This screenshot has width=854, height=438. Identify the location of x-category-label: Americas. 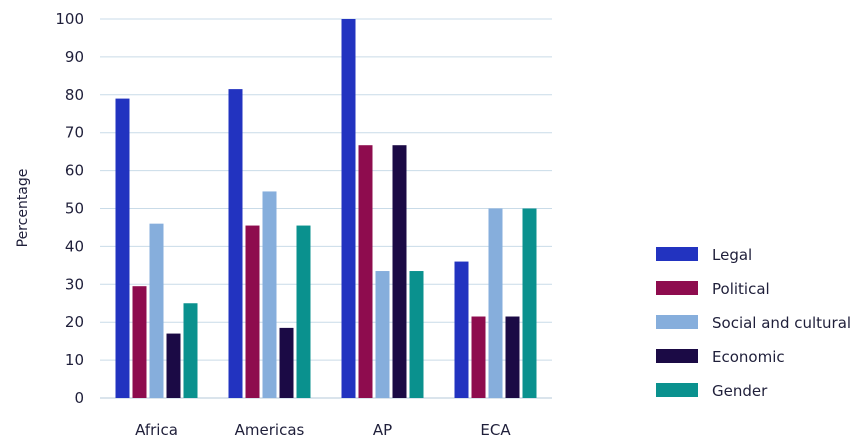
(270, 429).